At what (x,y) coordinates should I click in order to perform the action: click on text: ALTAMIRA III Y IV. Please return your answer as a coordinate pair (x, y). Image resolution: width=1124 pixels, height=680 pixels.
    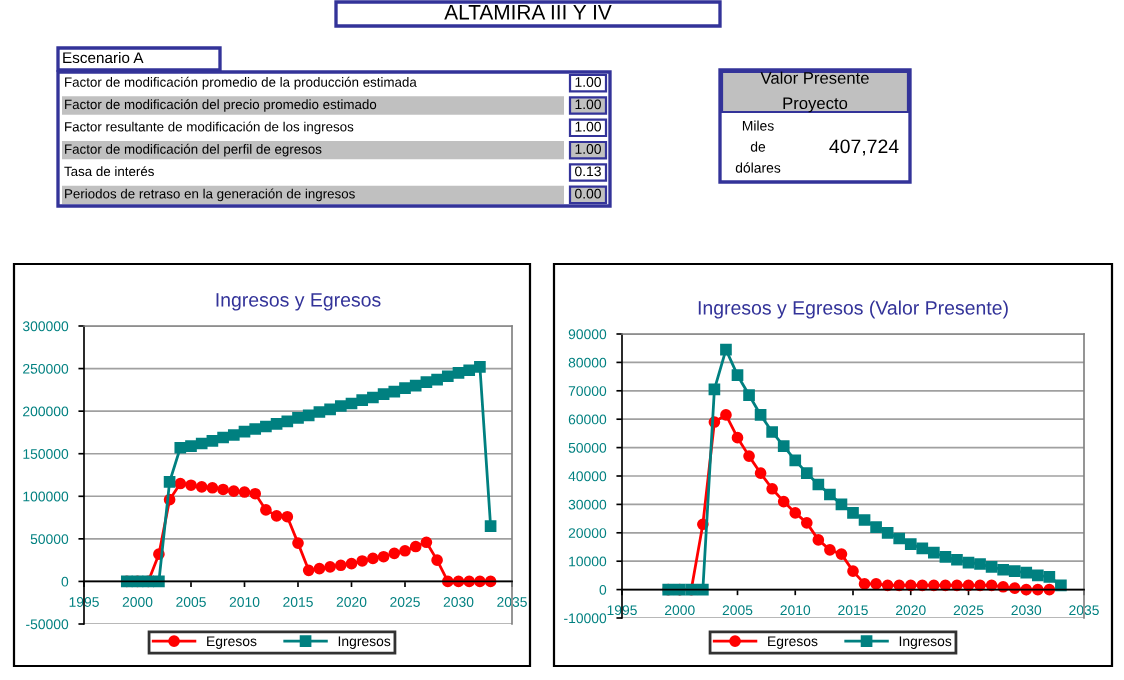
    Looking at the image, I should click on (528, 12).